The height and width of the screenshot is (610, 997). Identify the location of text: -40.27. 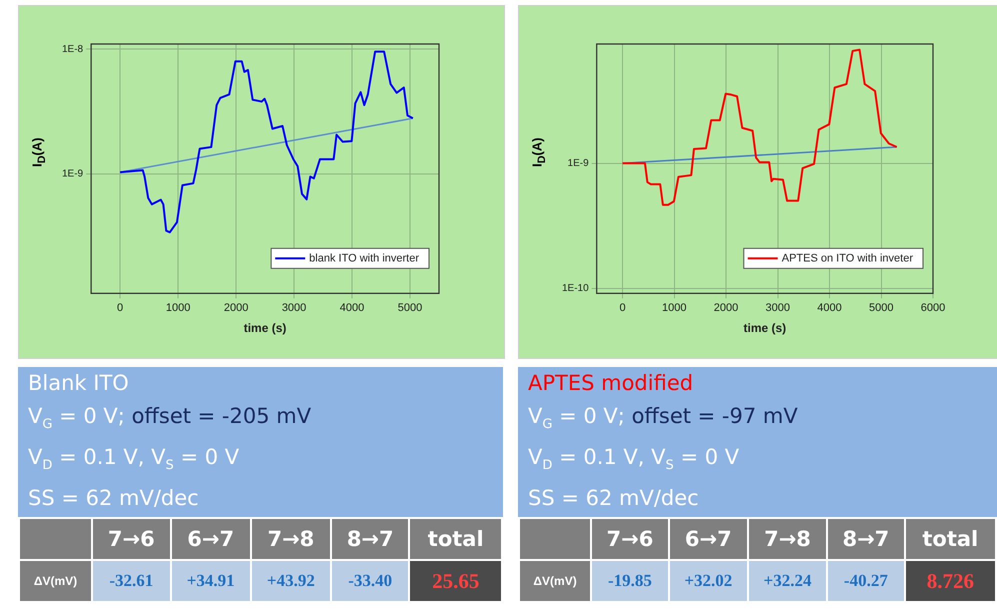
(866, 580).